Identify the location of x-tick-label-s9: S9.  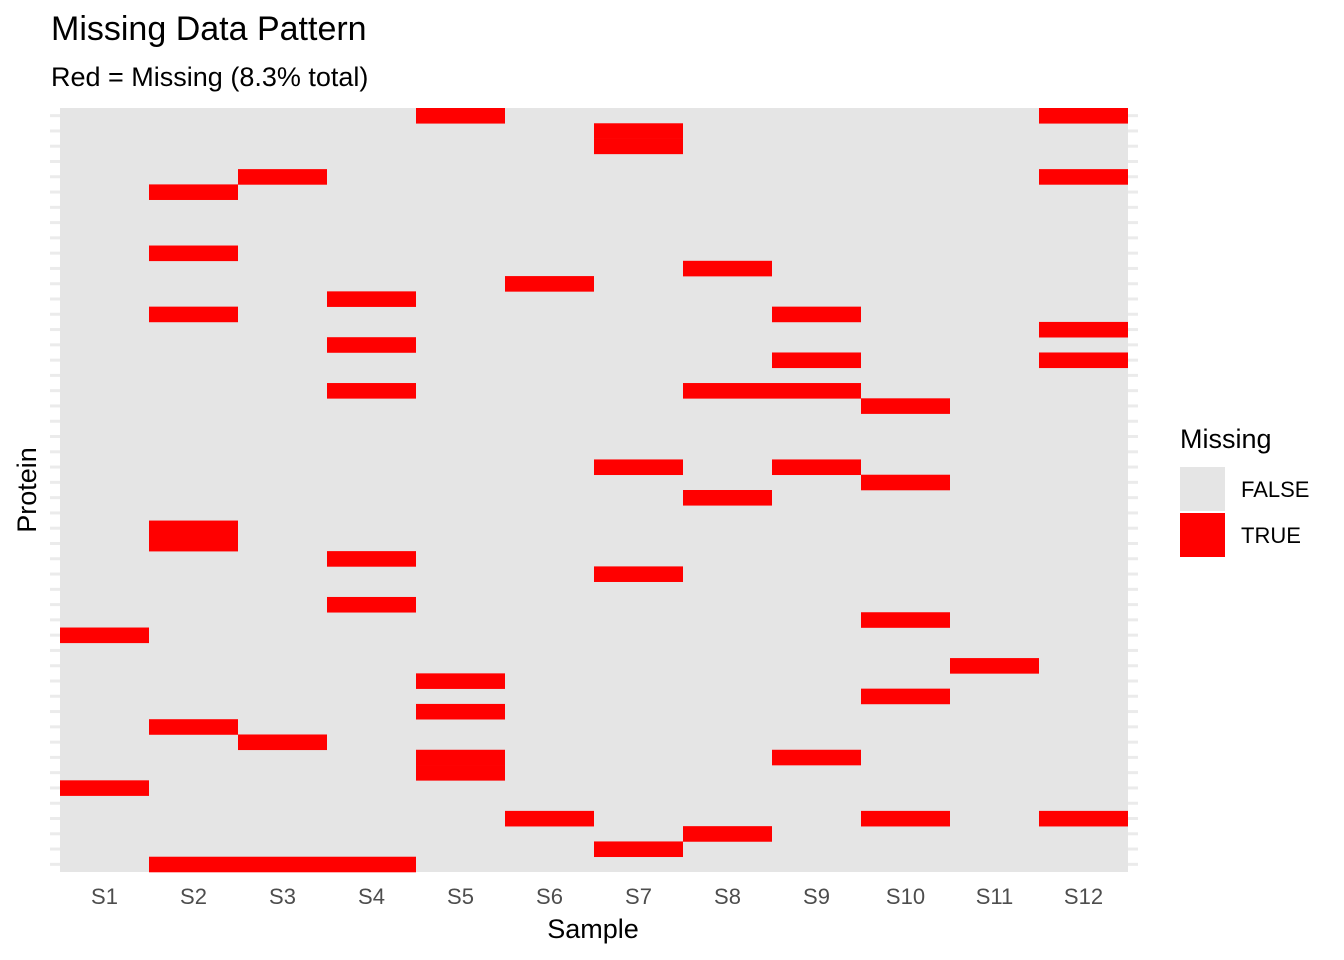
(816, 896).